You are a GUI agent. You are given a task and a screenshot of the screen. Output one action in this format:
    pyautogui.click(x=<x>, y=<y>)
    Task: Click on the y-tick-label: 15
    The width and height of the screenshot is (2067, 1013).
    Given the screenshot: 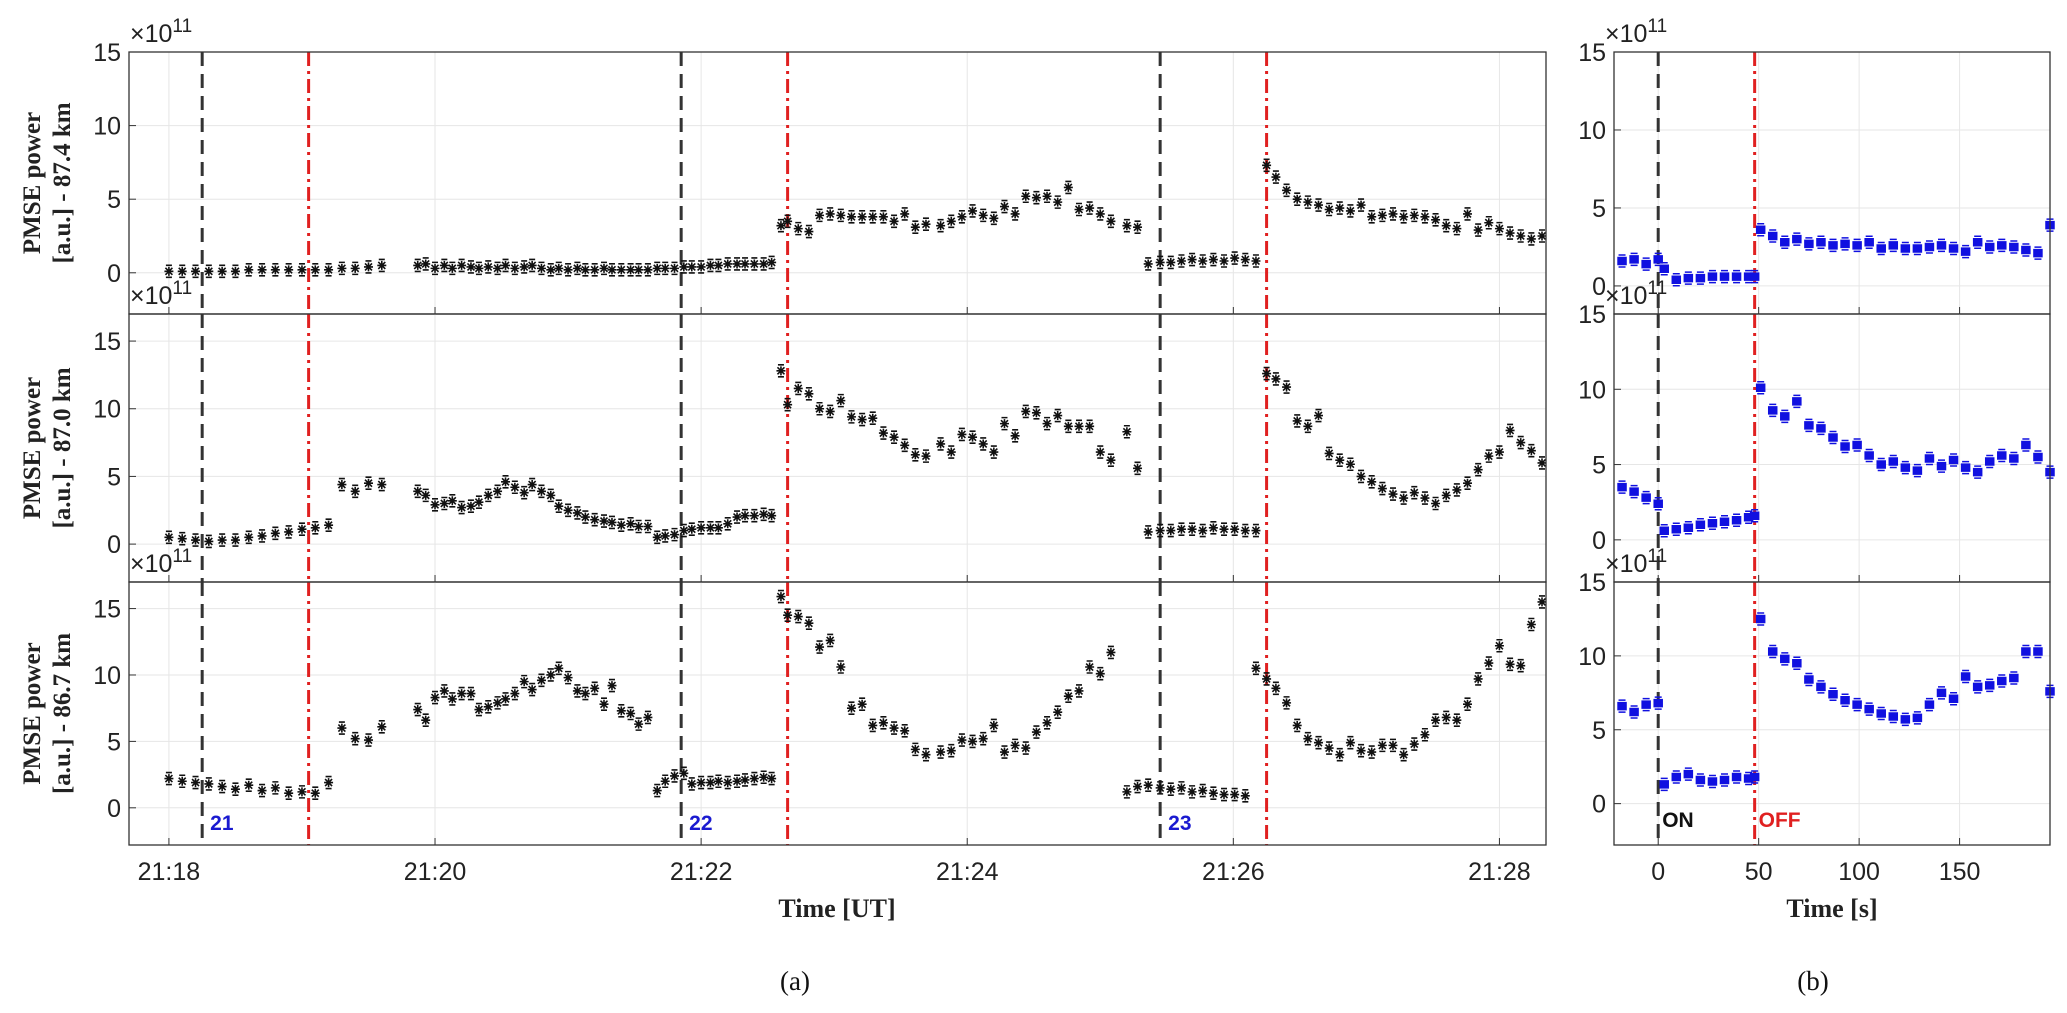 What is the action you would take?
    pyautogui.click(x=1592, y=53)
    